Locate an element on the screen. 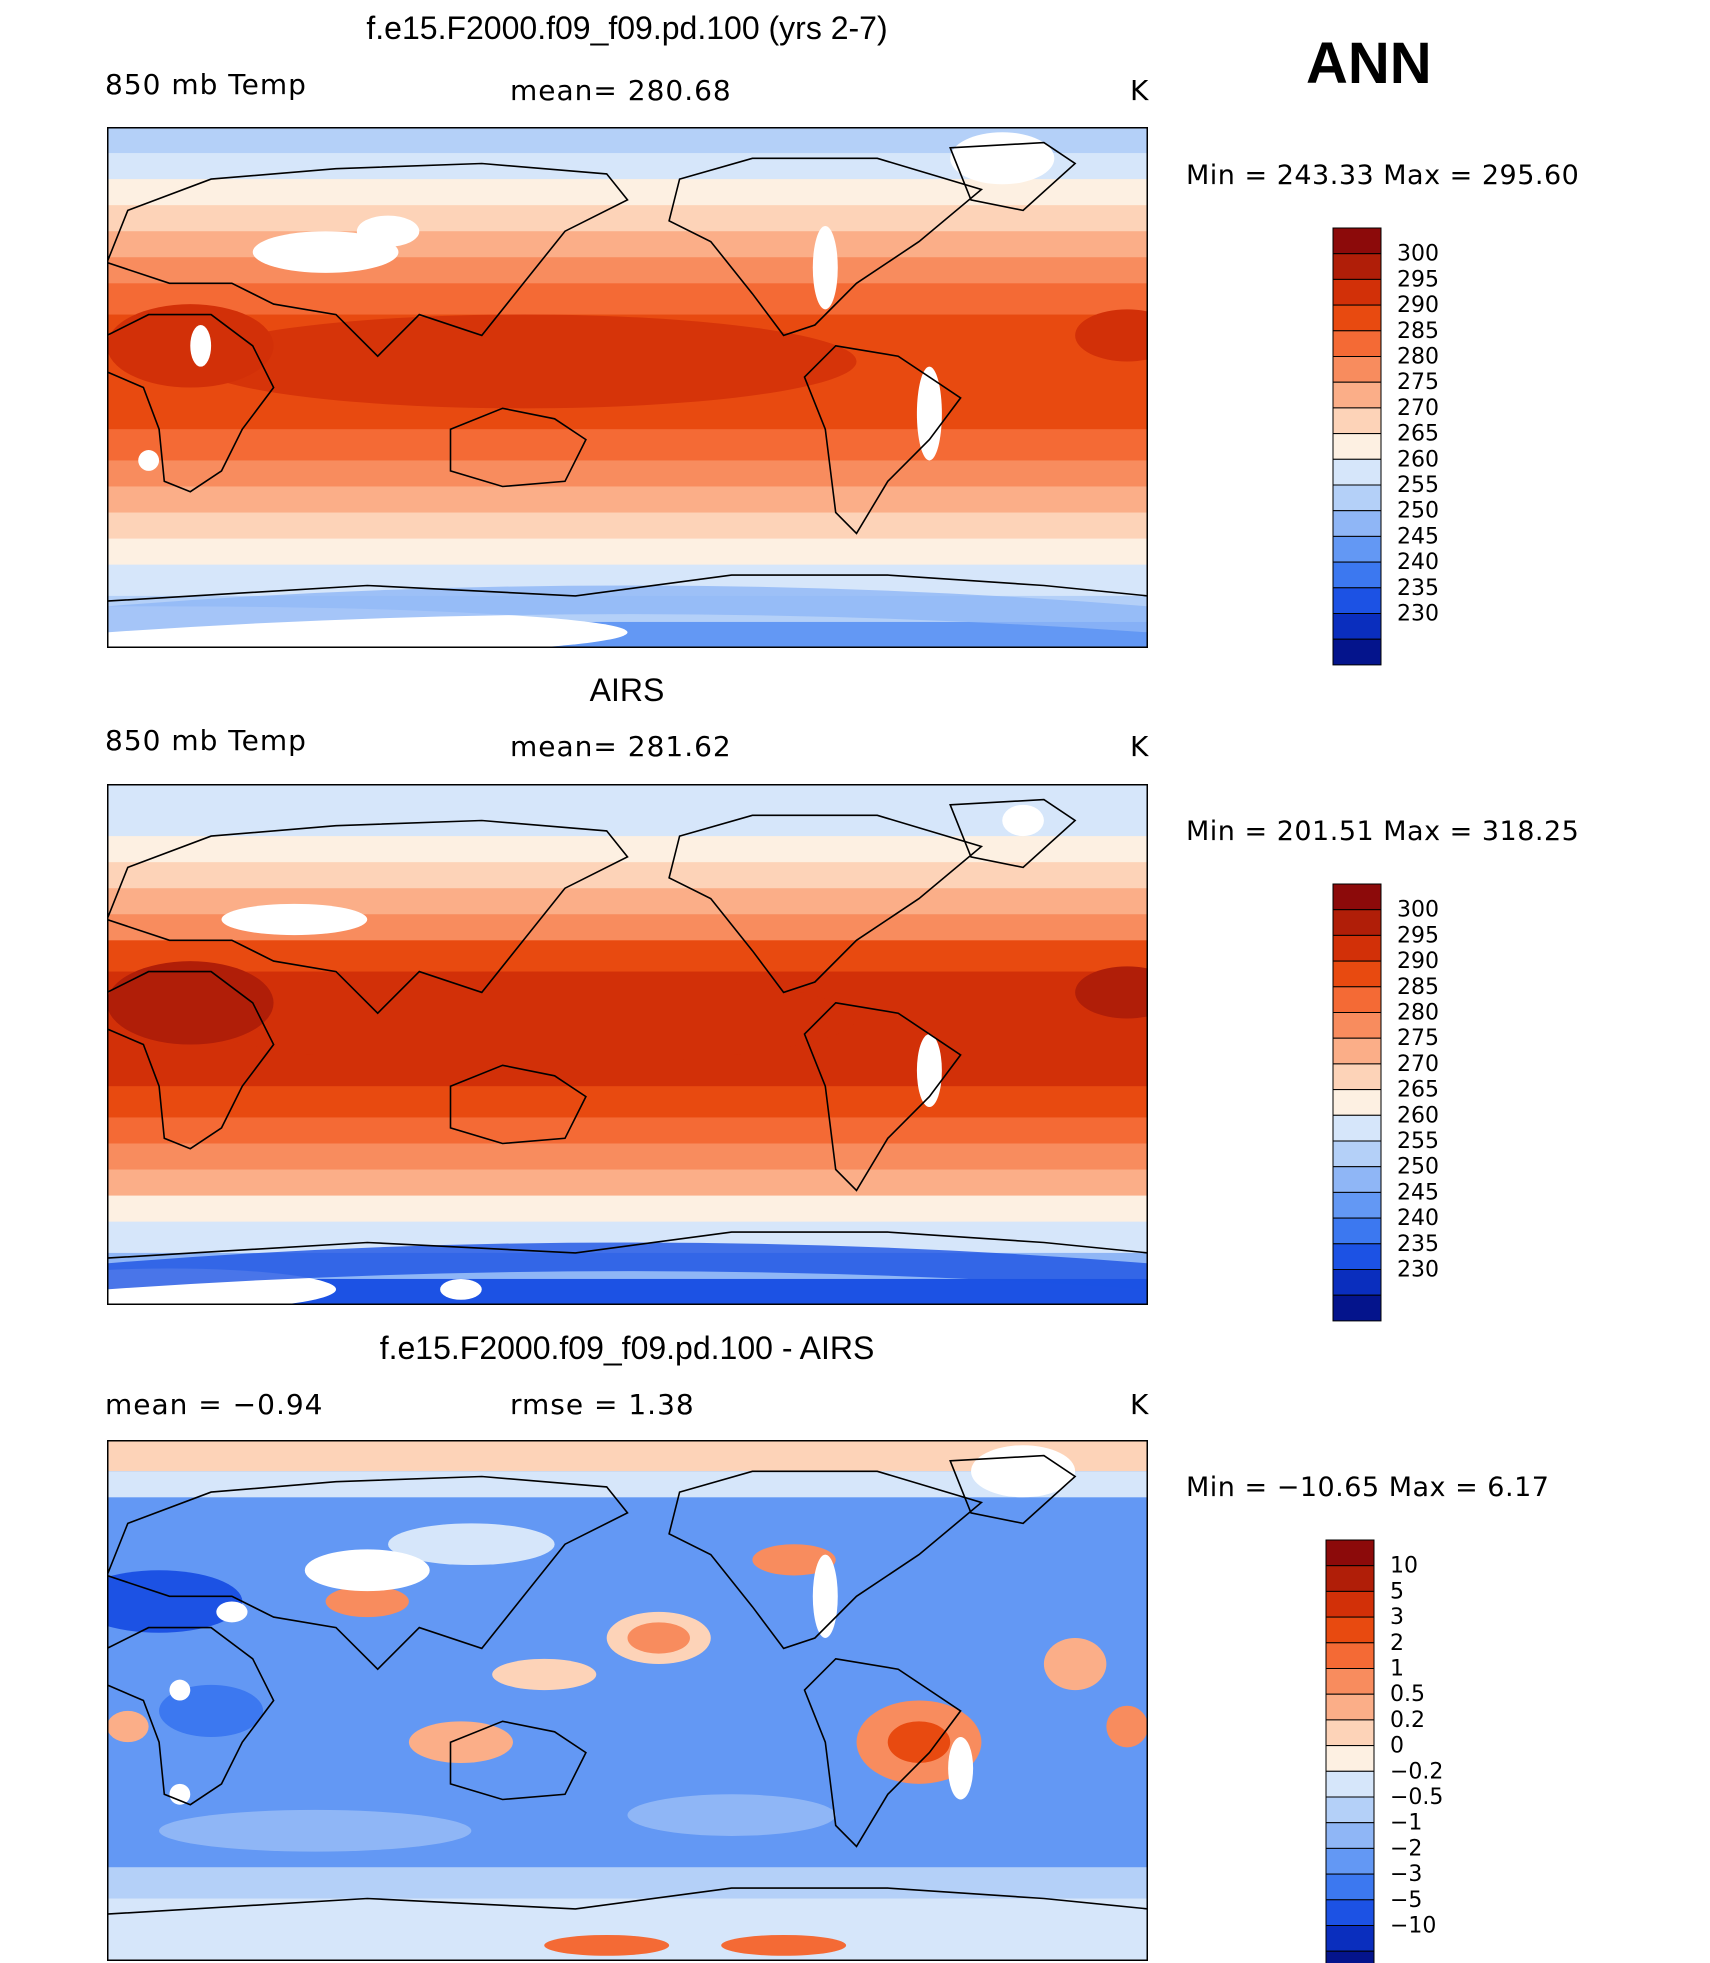  panel-2-map-coastline-namerica is located at coordinates (826, 904).